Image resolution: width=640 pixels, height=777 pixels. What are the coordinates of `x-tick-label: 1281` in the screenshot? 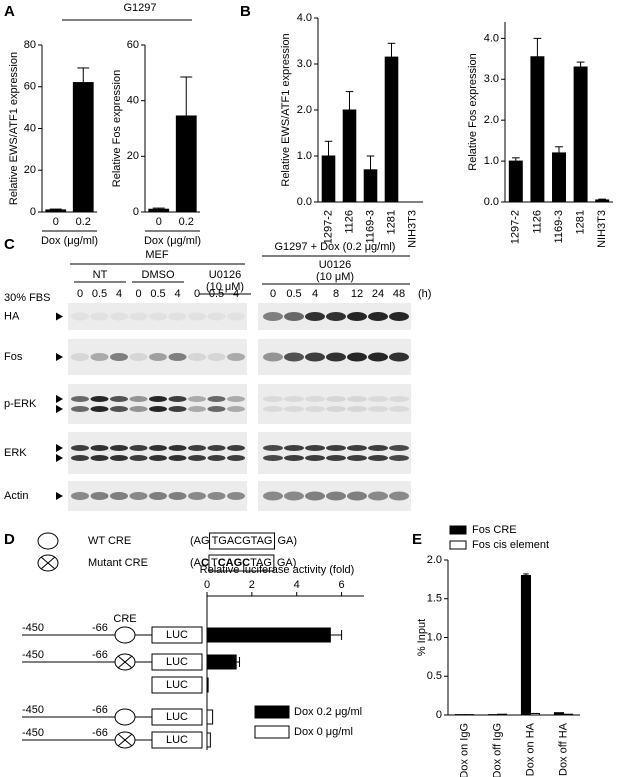 It's located at (581, 222).